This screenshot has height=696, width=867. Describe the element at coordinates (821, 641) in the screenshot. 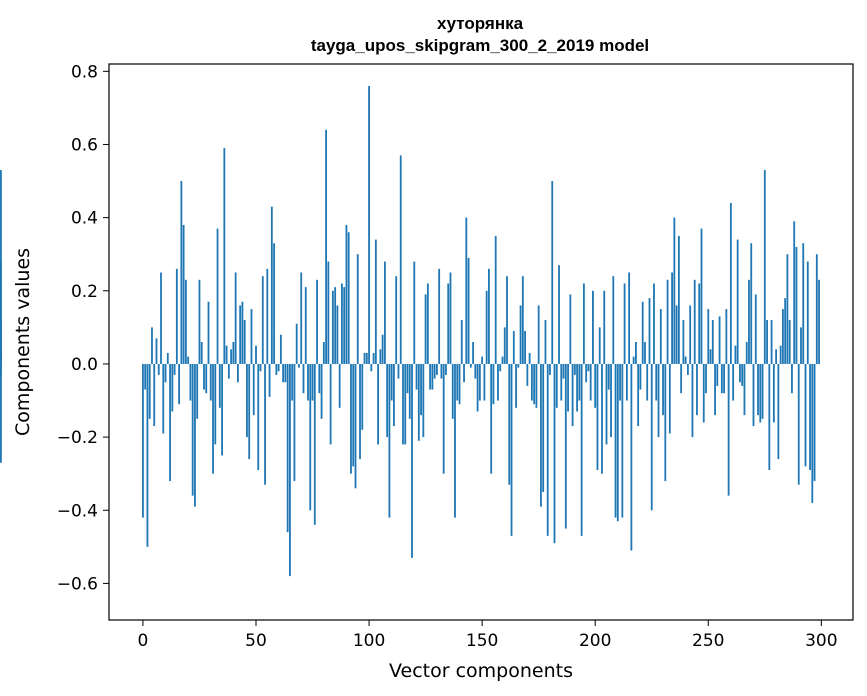

I see `x-tick-label: 300` at that location.